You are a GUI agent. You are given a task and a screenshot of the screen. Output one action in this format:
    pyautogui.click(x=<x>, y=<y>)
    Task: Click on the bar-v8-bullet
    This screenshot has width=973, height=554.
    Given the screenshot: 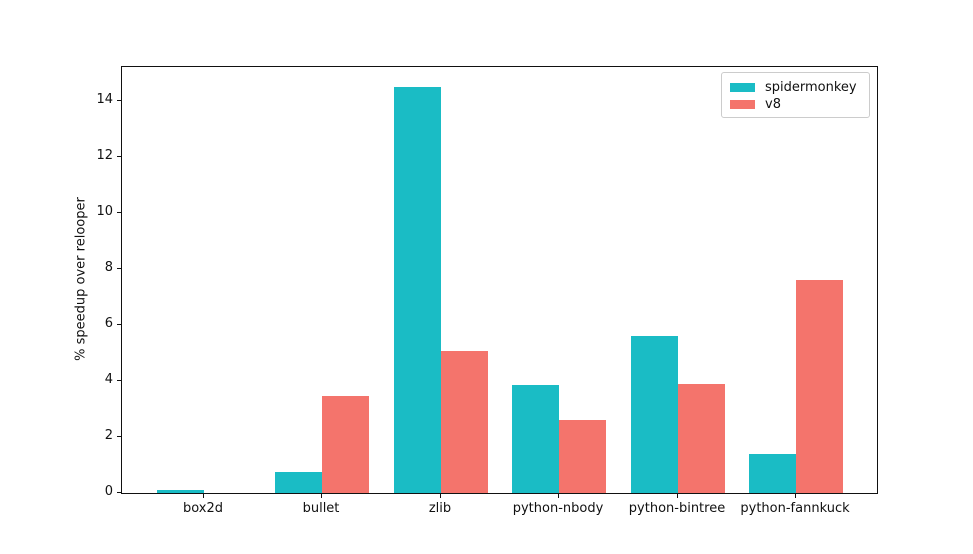 What is the action you would take?
    pyautogui.click(x=345, y=444)
    